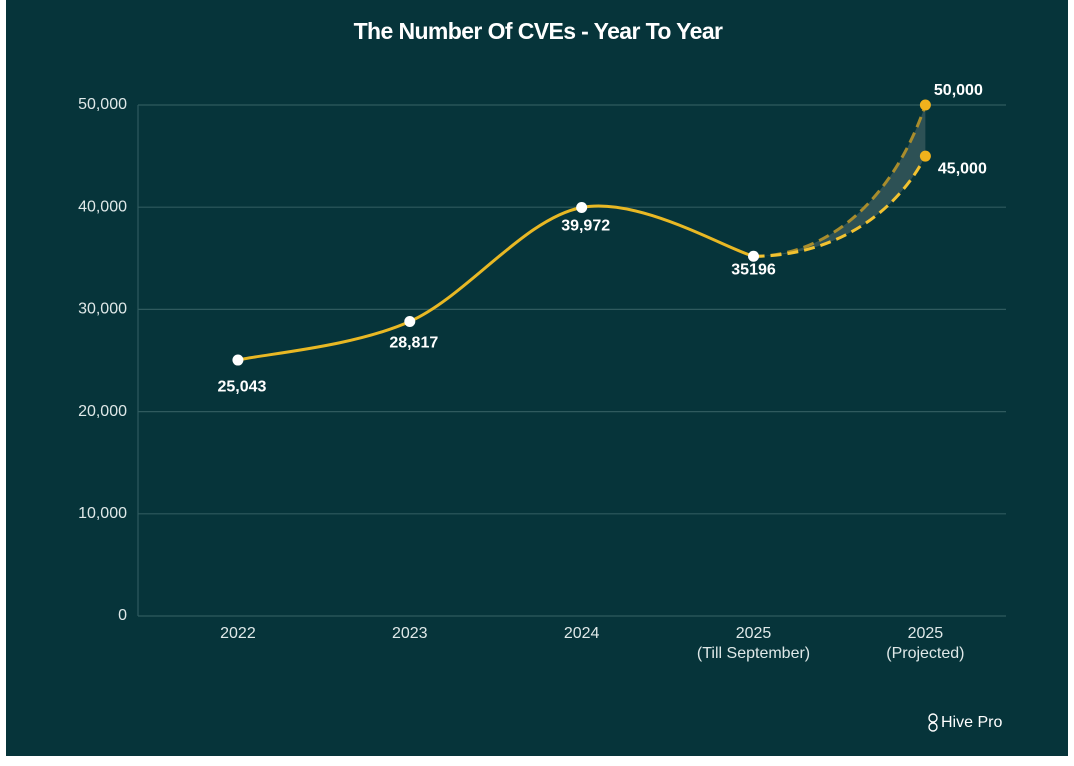 The width and height of the screenshot is (1074, 766). I want to click on x-tick-label: 2024, so click(582, 633).